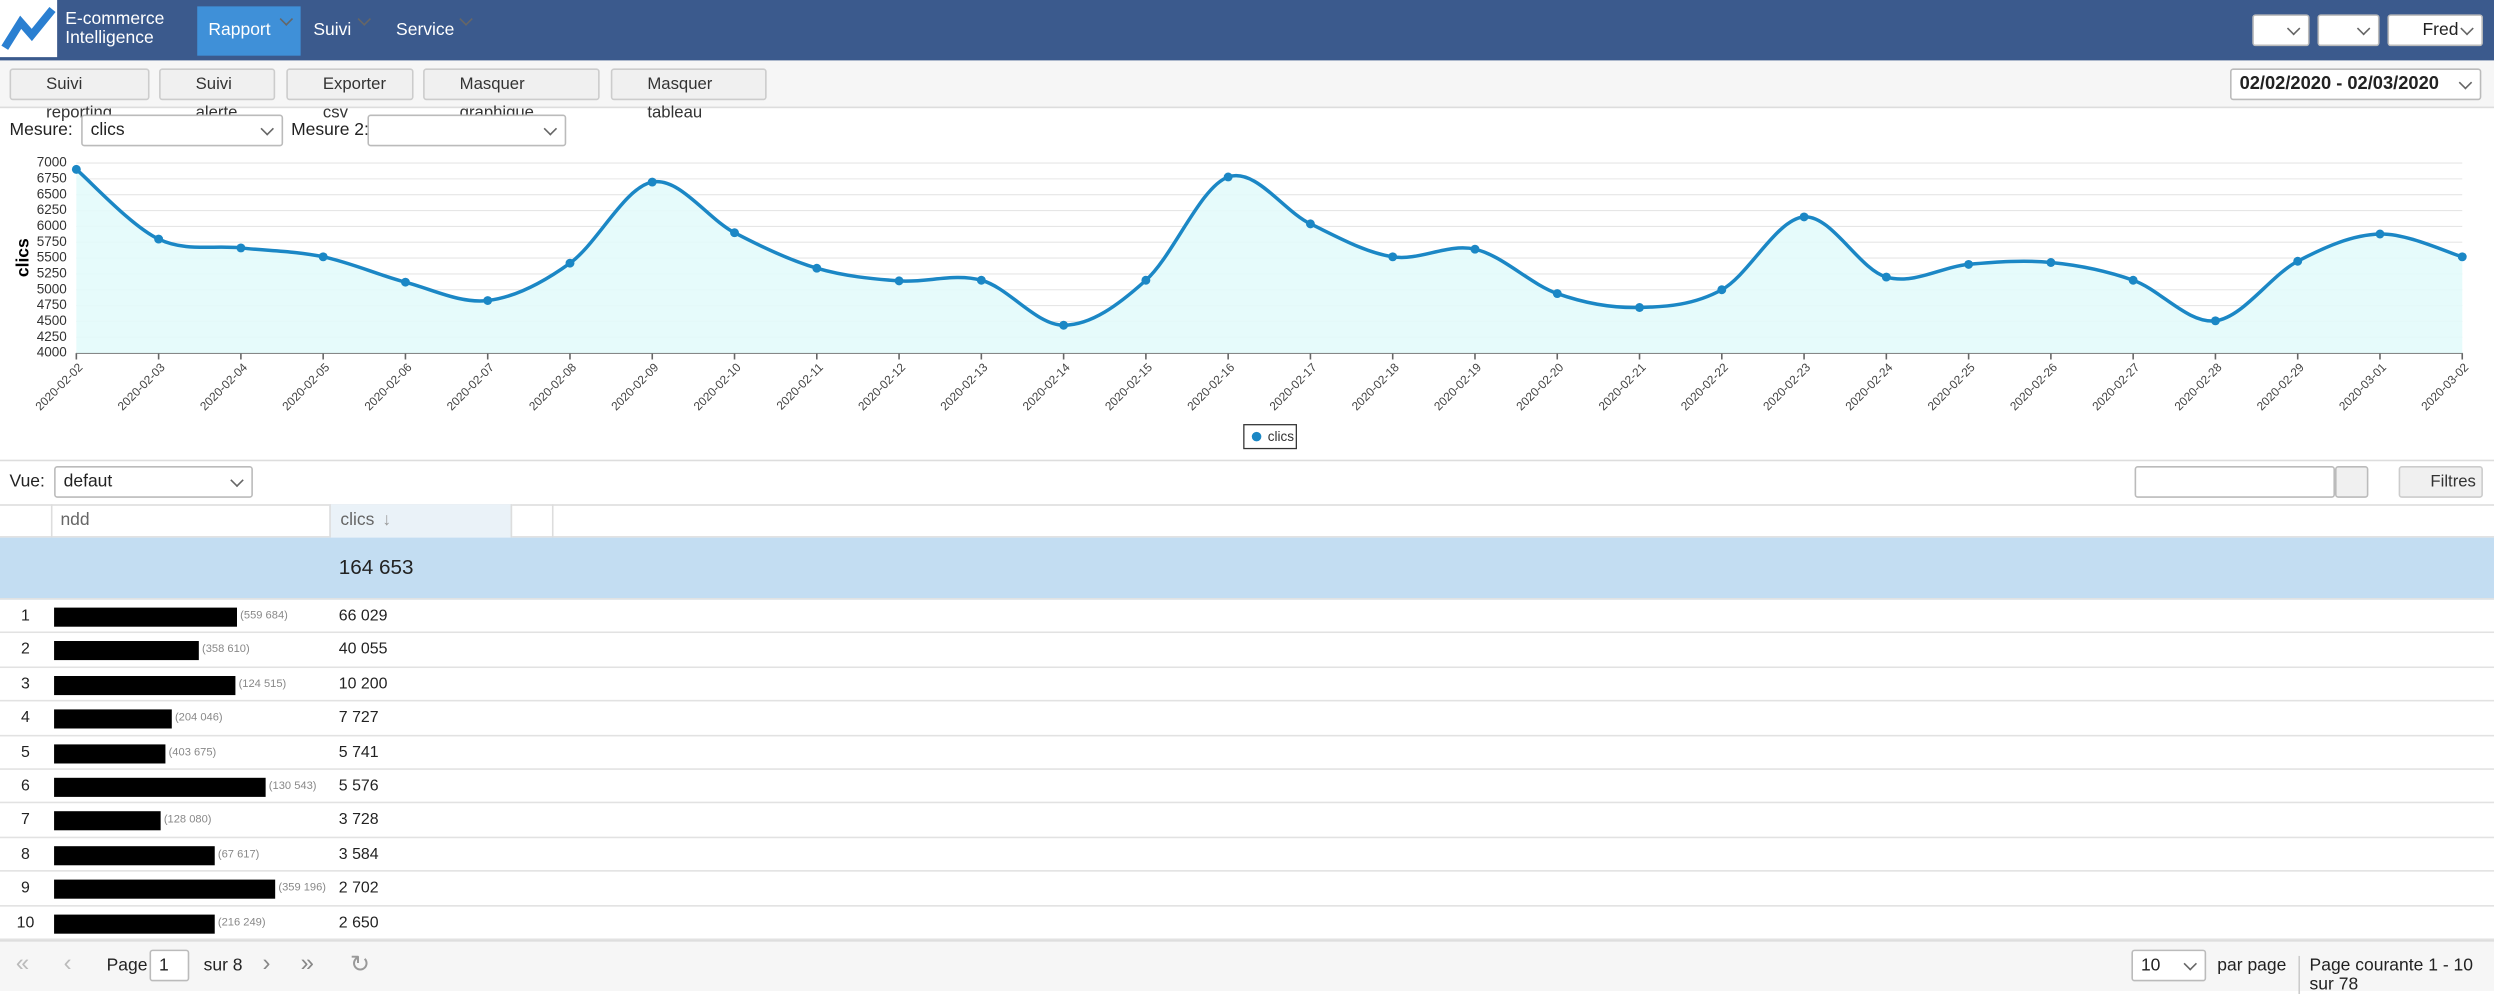  Describe the element at coordinates (25, 820) in the screenshot. I see `row-rank: 7` at that location.